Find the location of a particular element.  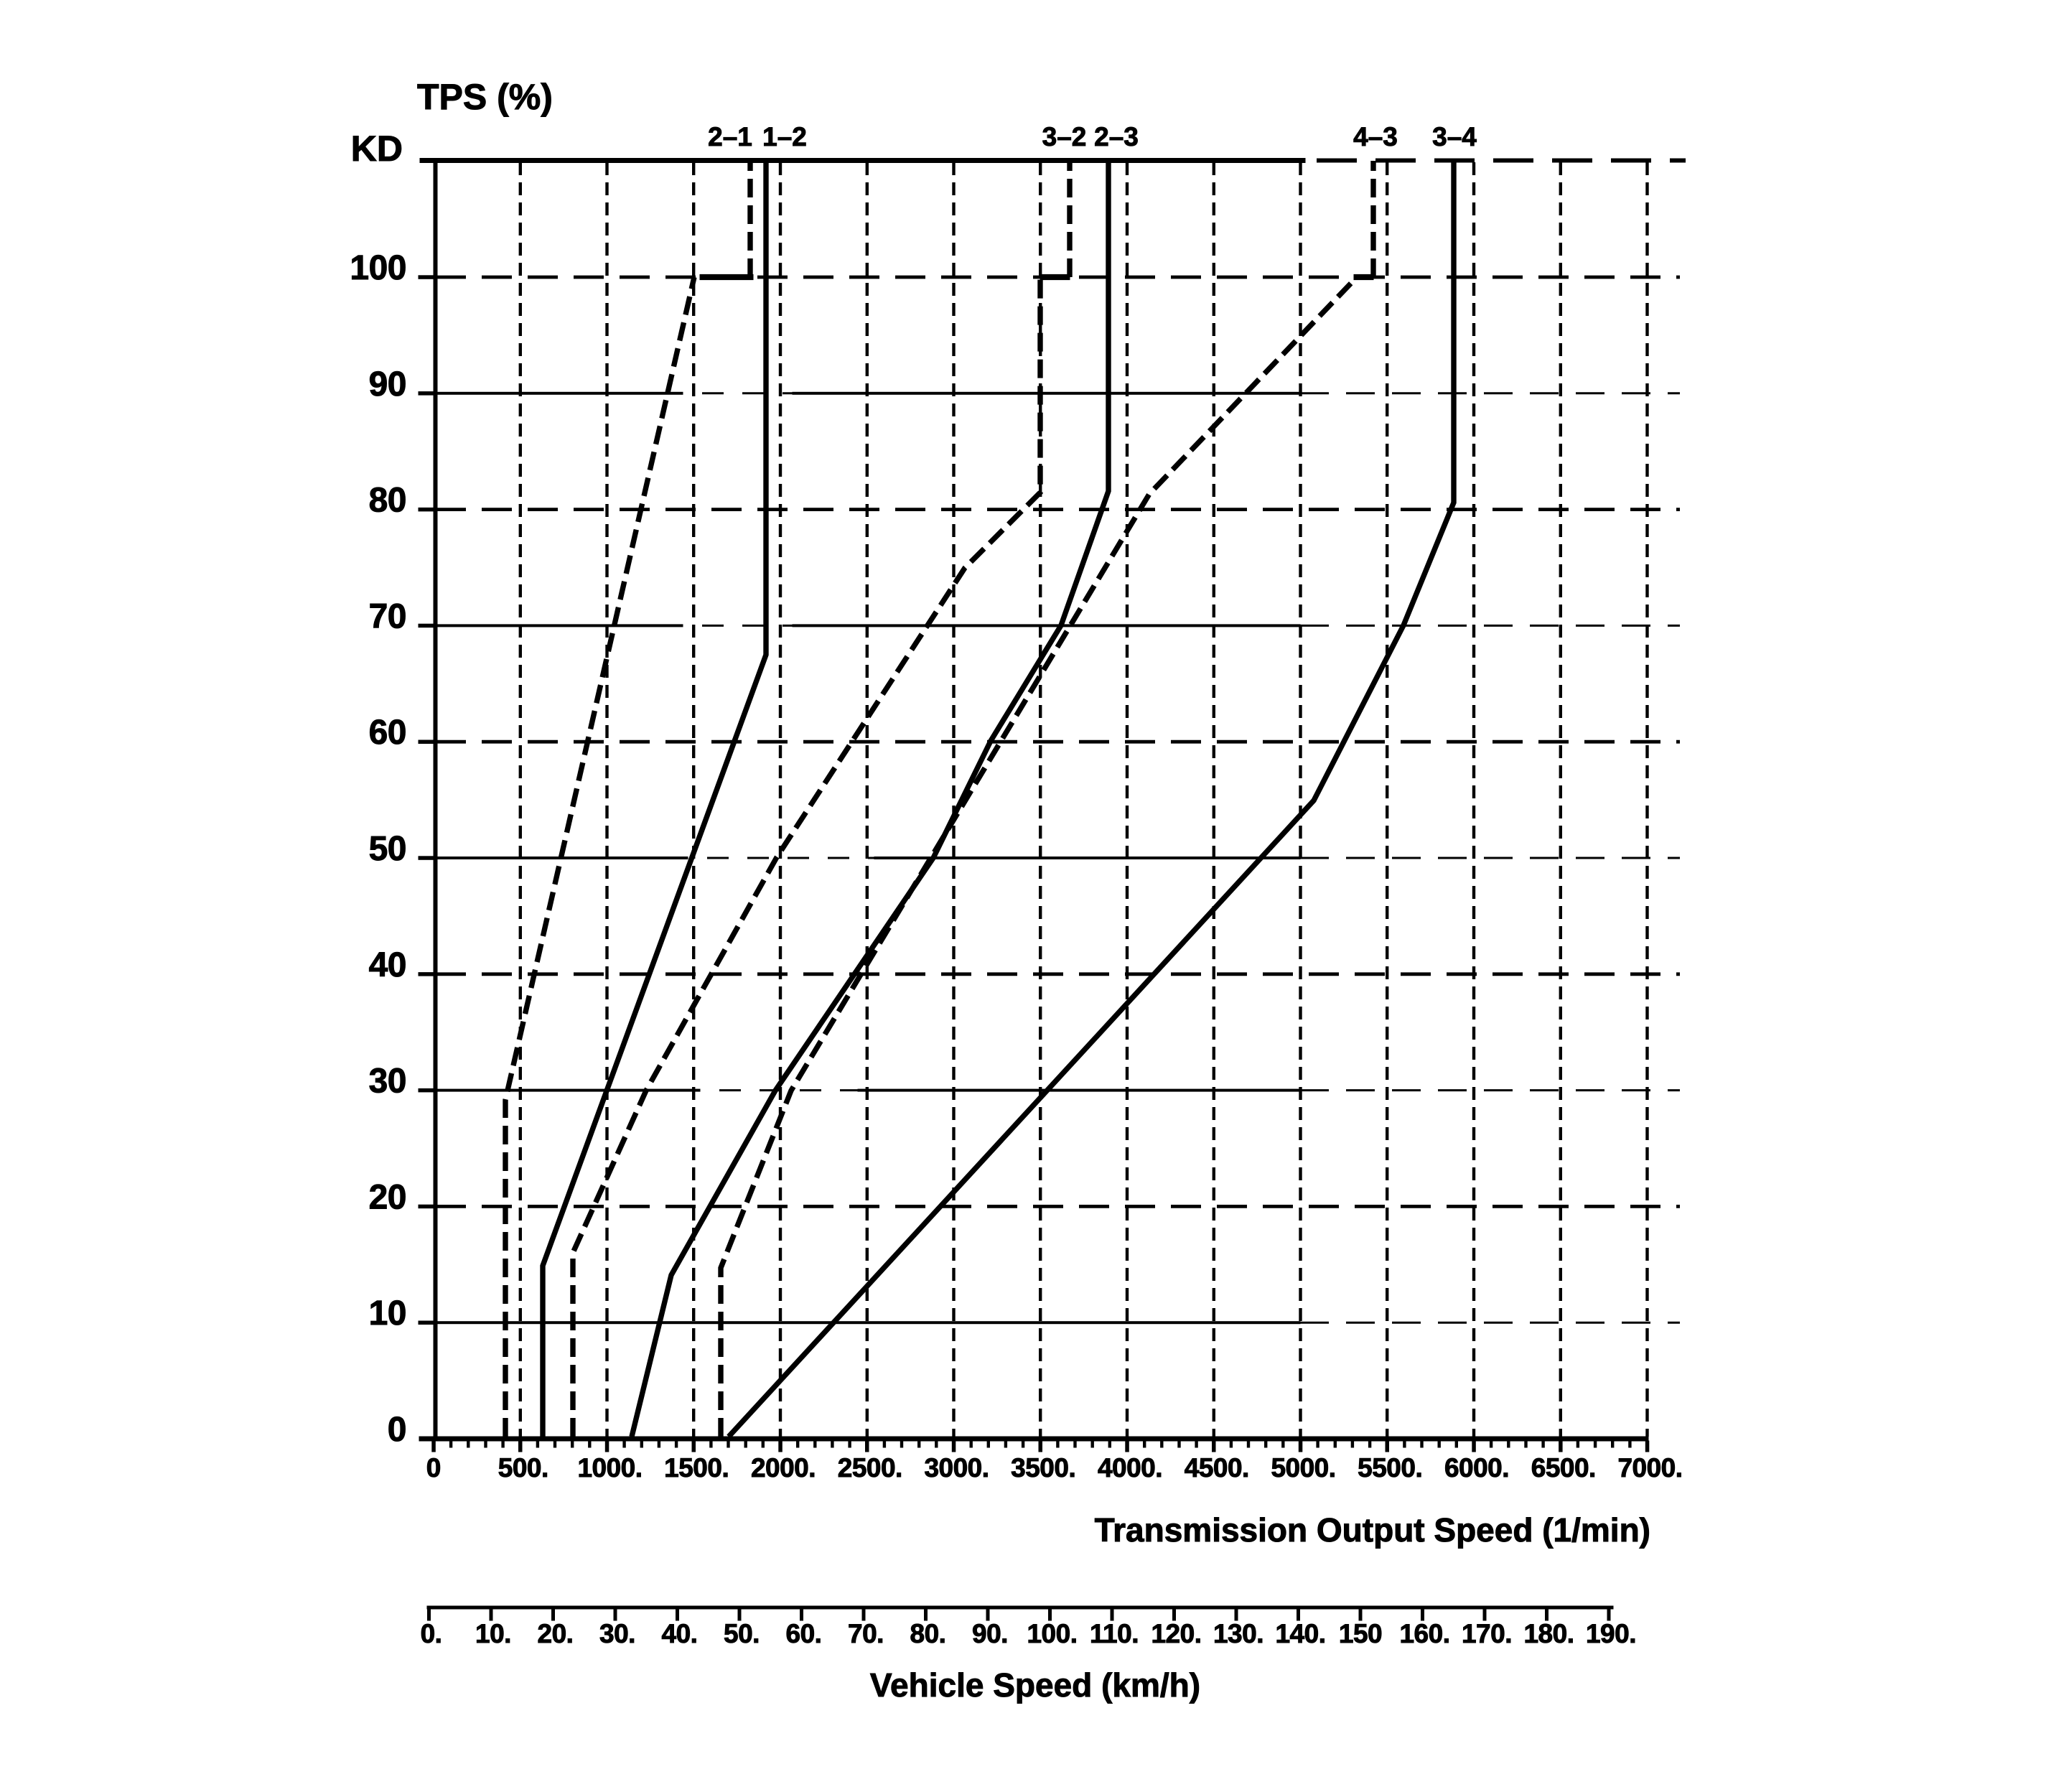

svg-text: TPS (%) is located at coordinates (485, 97).